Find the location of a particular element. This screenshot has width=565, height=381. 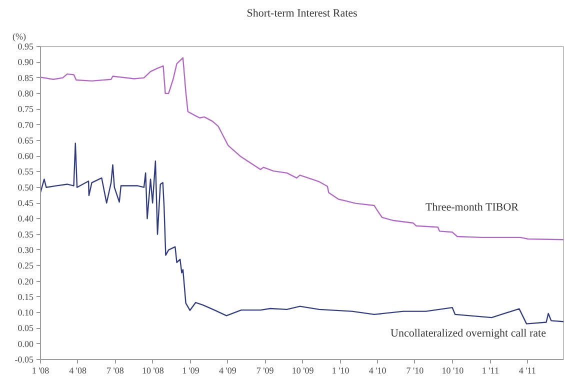

x-tick-label: 7 '10 is located at coordinates (415, 371).